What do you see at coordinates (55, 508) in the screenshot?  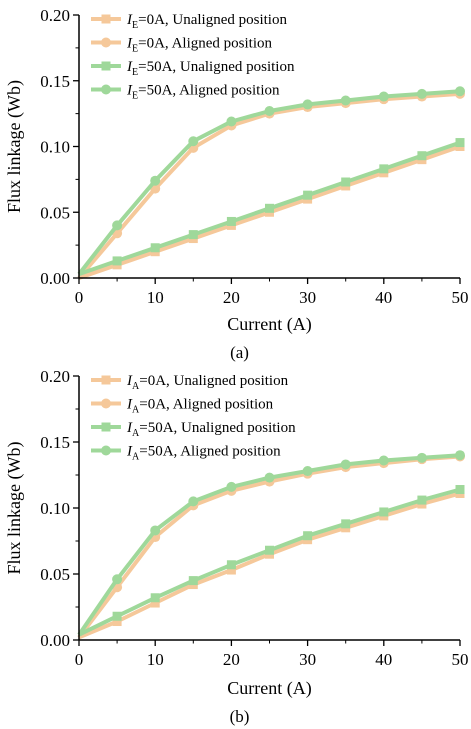 I see `y-tick-label: 0.10` at bounding box center [55, 508].